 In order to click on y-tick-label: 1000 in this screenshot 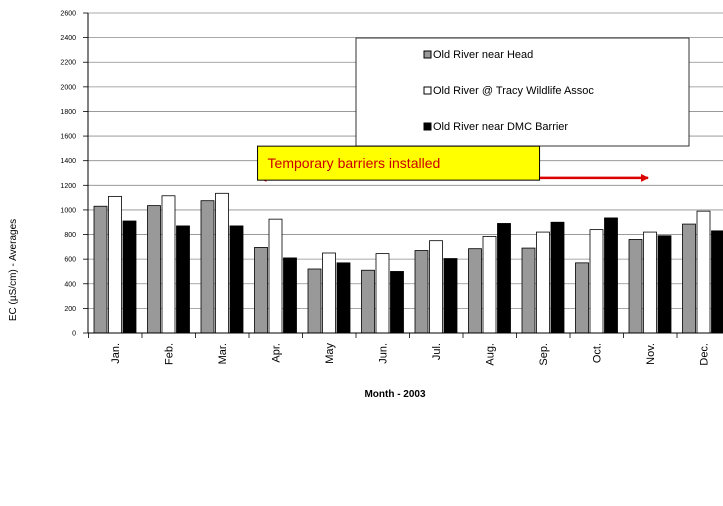, I will do `click(68, 210)`.